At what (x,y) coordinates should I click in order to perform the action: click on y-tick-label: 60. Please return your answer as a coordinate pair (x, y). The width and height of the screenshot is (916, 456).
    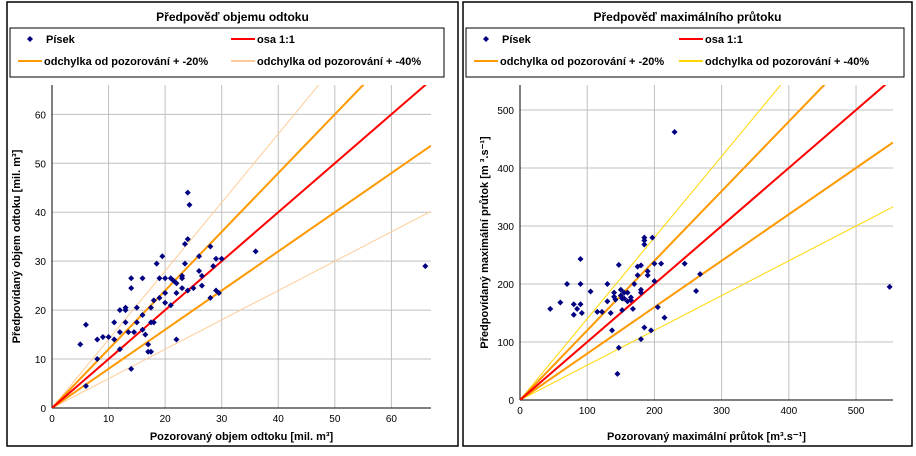
    Looking at the image, I should click on (41, 115).